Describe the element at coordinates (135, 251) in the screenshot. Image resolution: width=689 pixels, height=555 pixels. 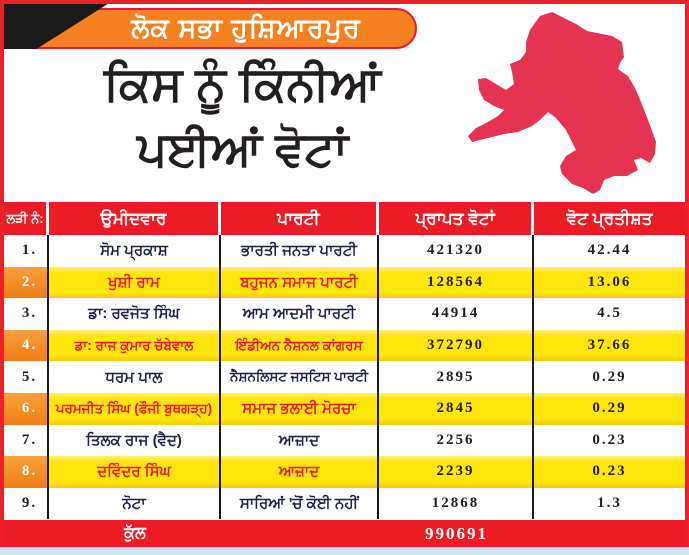
I see `candidate-cell: ਸੋਮ ਪ੍ਰਕਾਸ਼` at that location.